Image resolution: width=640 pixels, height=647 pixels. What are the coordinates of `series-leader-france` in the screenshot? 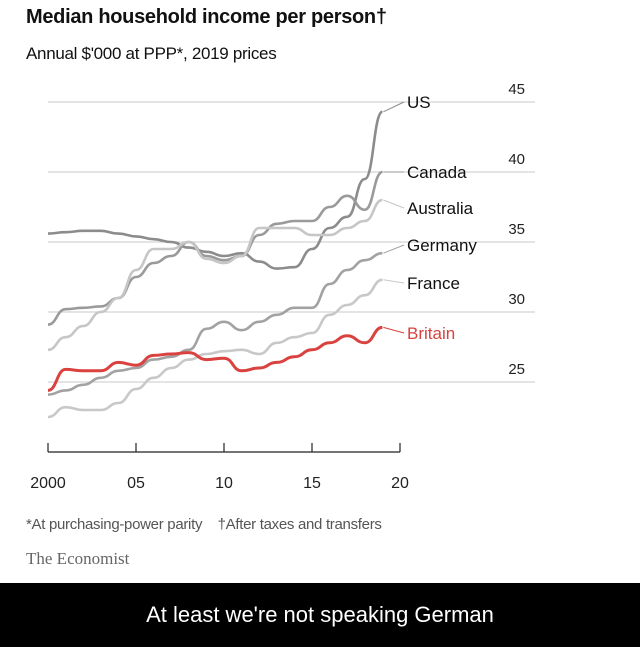 It's located at (394, 281).